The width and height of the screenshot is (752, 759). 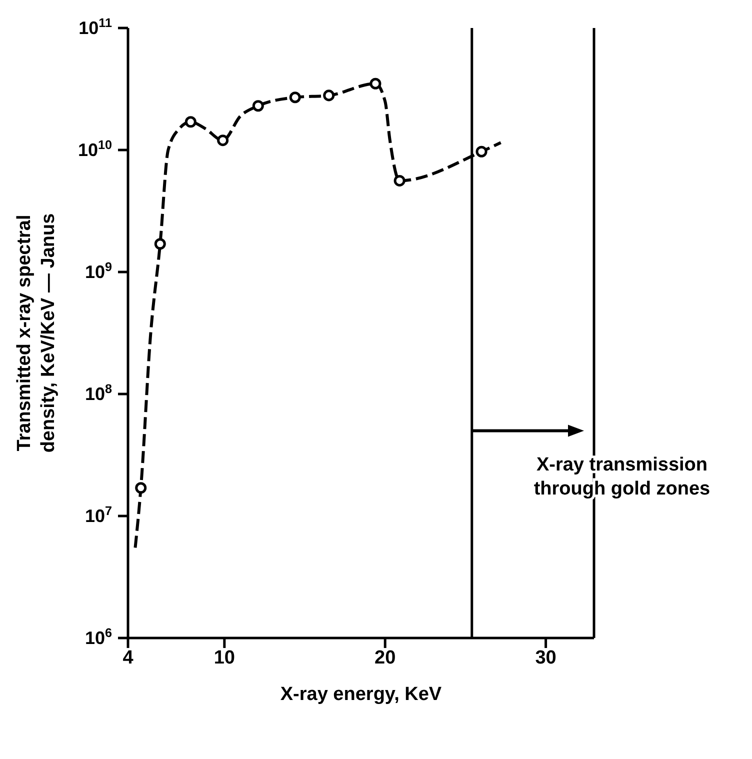 What do you see at coordinates (385, 657) in the screenshot?
I see `x-tick-label: 20` at bounding box center [385, 657].